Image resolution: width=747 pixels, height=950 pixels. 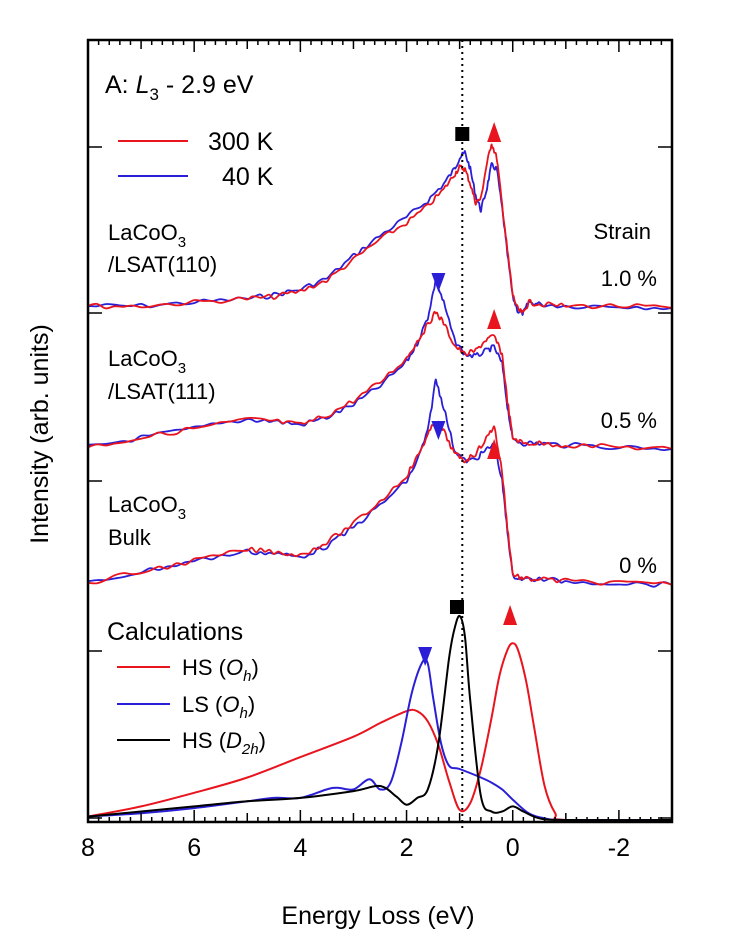 What do you see at coordinates (88, 848) in the screenshot?
I see `x-tick-label-0: 8` at bounding box center [88, 848].